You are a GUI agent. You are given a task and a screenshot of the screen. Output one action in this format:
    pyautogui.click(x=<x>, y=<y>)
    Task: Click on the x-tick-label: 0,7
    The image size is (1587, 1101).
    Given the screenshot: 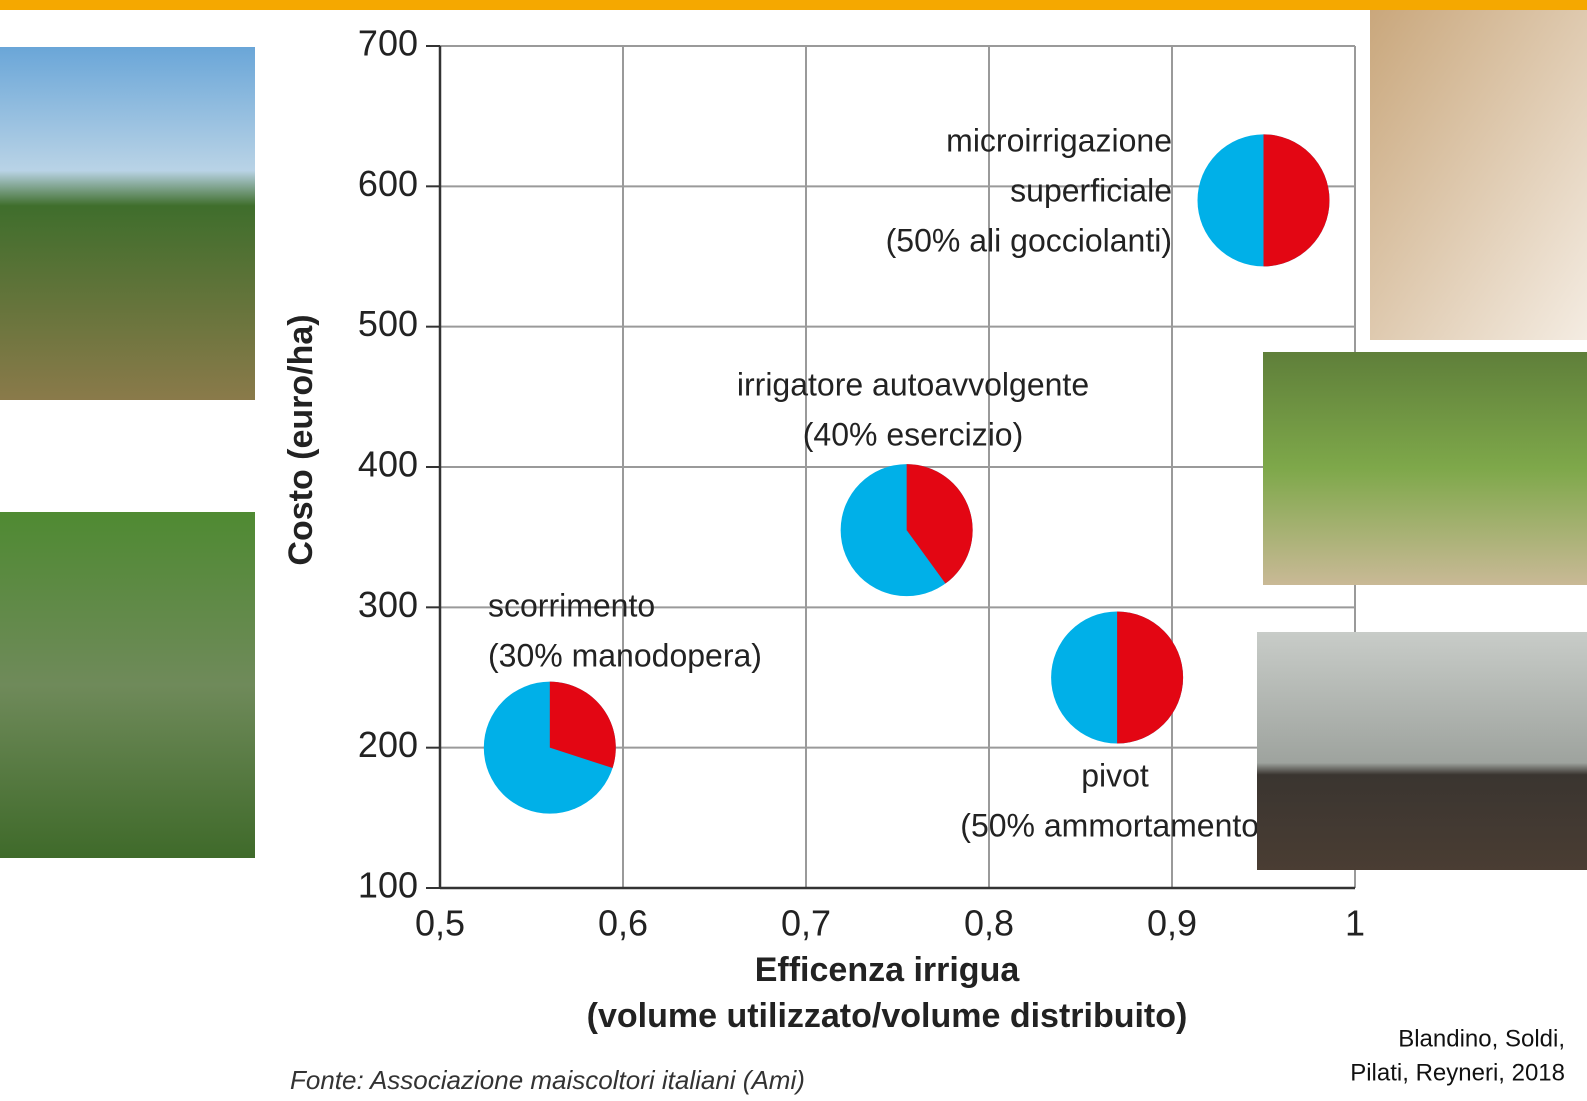 What is the action you would take?
    pyautogui.click(x=806, y=923)
    